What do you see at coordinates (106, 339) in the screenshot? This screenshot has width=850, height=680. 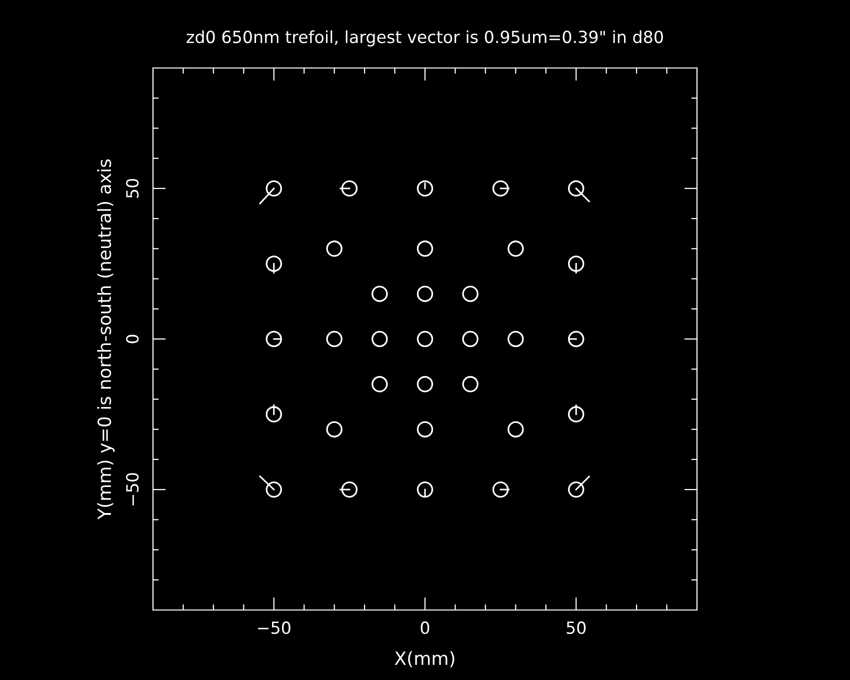 I see `y-axis-title: Y(mm) y=0 is north-south (neutral) axis` at bounding box center [106, 339].